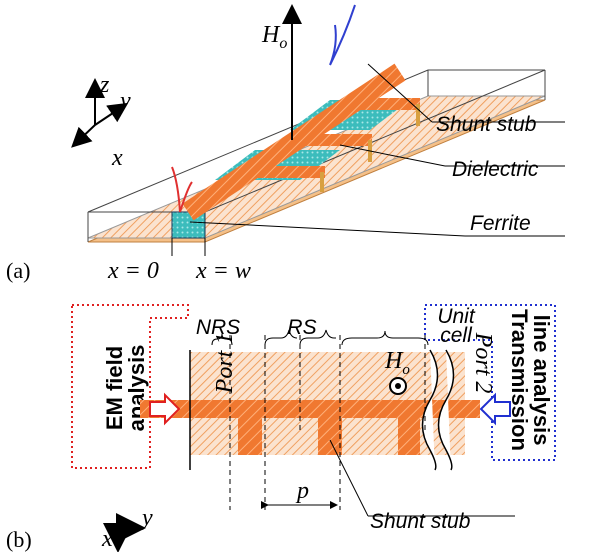 This screenshot has height=552, width=616. Describe the element at coordinates (133, 271) in the screenshot. I see `position-label: x = 0` at that location.